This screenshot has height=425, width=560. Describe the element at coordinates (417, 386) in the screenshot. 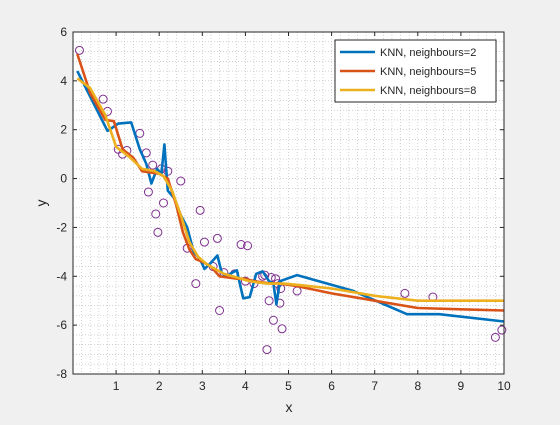

I see `x-tick-label: 8` at that location.